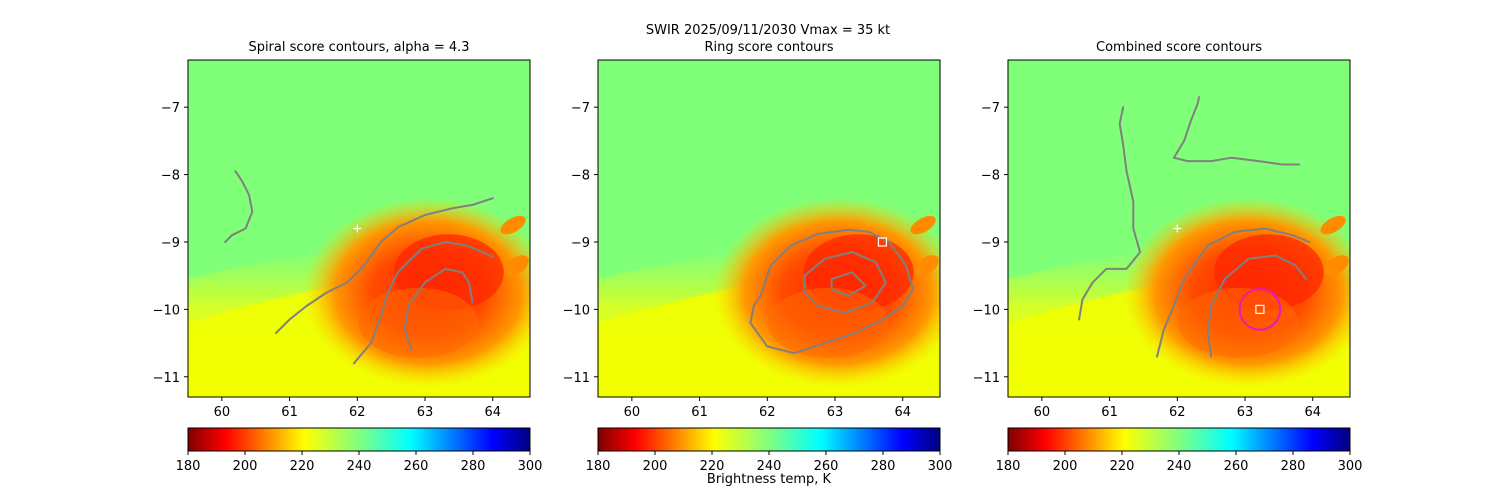 This screenshot has width=1500, height=500. Describe the element at coordinates (1179, 47) in the screenshot. I see `panel-3-title: Combined score contours` at that location.